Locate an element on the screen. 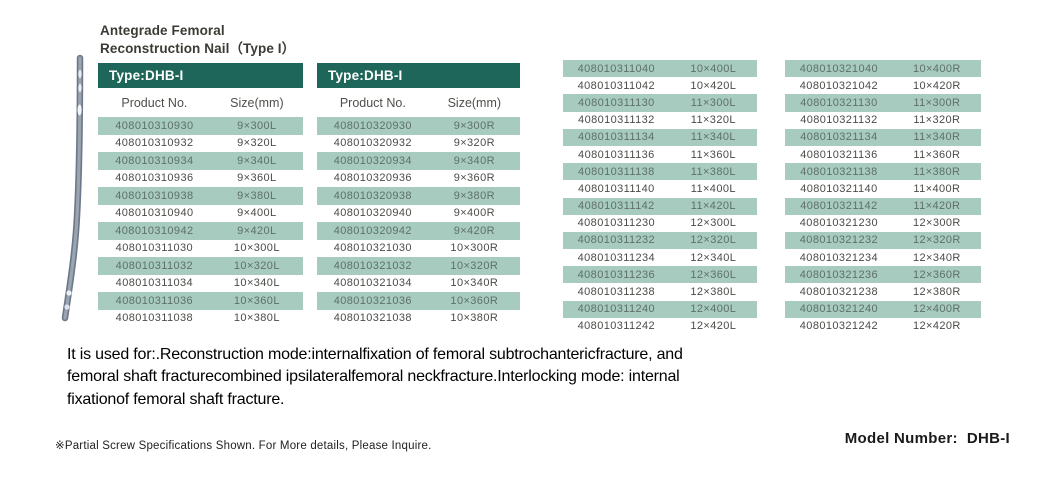 This screenshot has height=491, width=1058. product-no-cell: 408010311232 is located at coordinates (616, 240).